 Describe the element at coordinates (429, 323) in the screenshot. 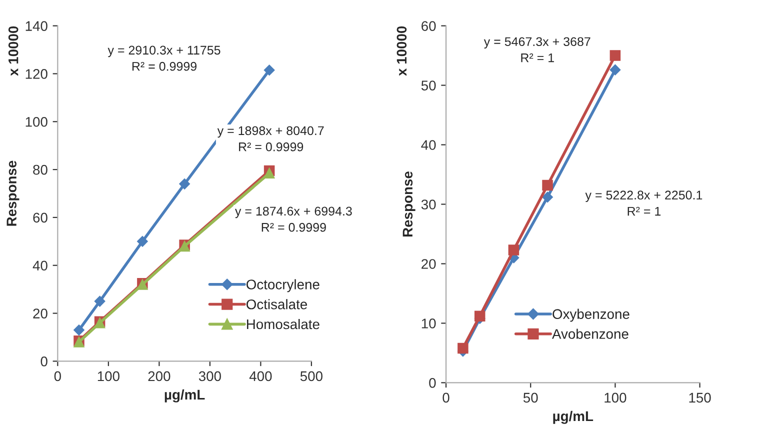

I see `y-tick-label: 10` at that location.